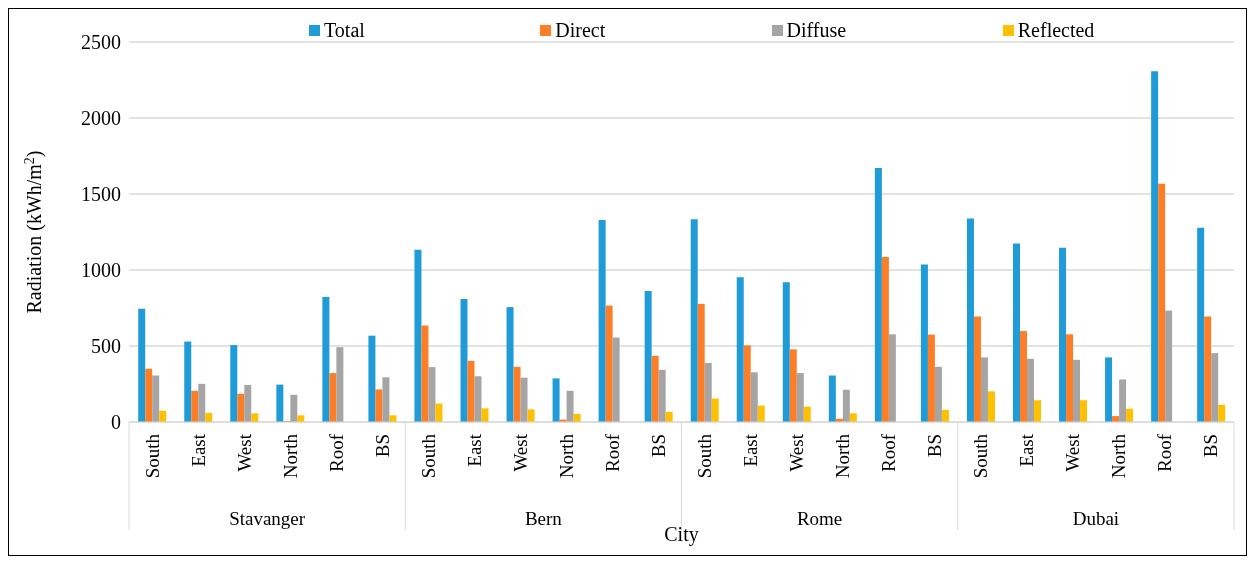 Image resolution: width=1255 pixels, height=564 pixels. Describe the element at coordinates (101, 270) in the screenshot. I see `y-tick-label: 1000` at that location.